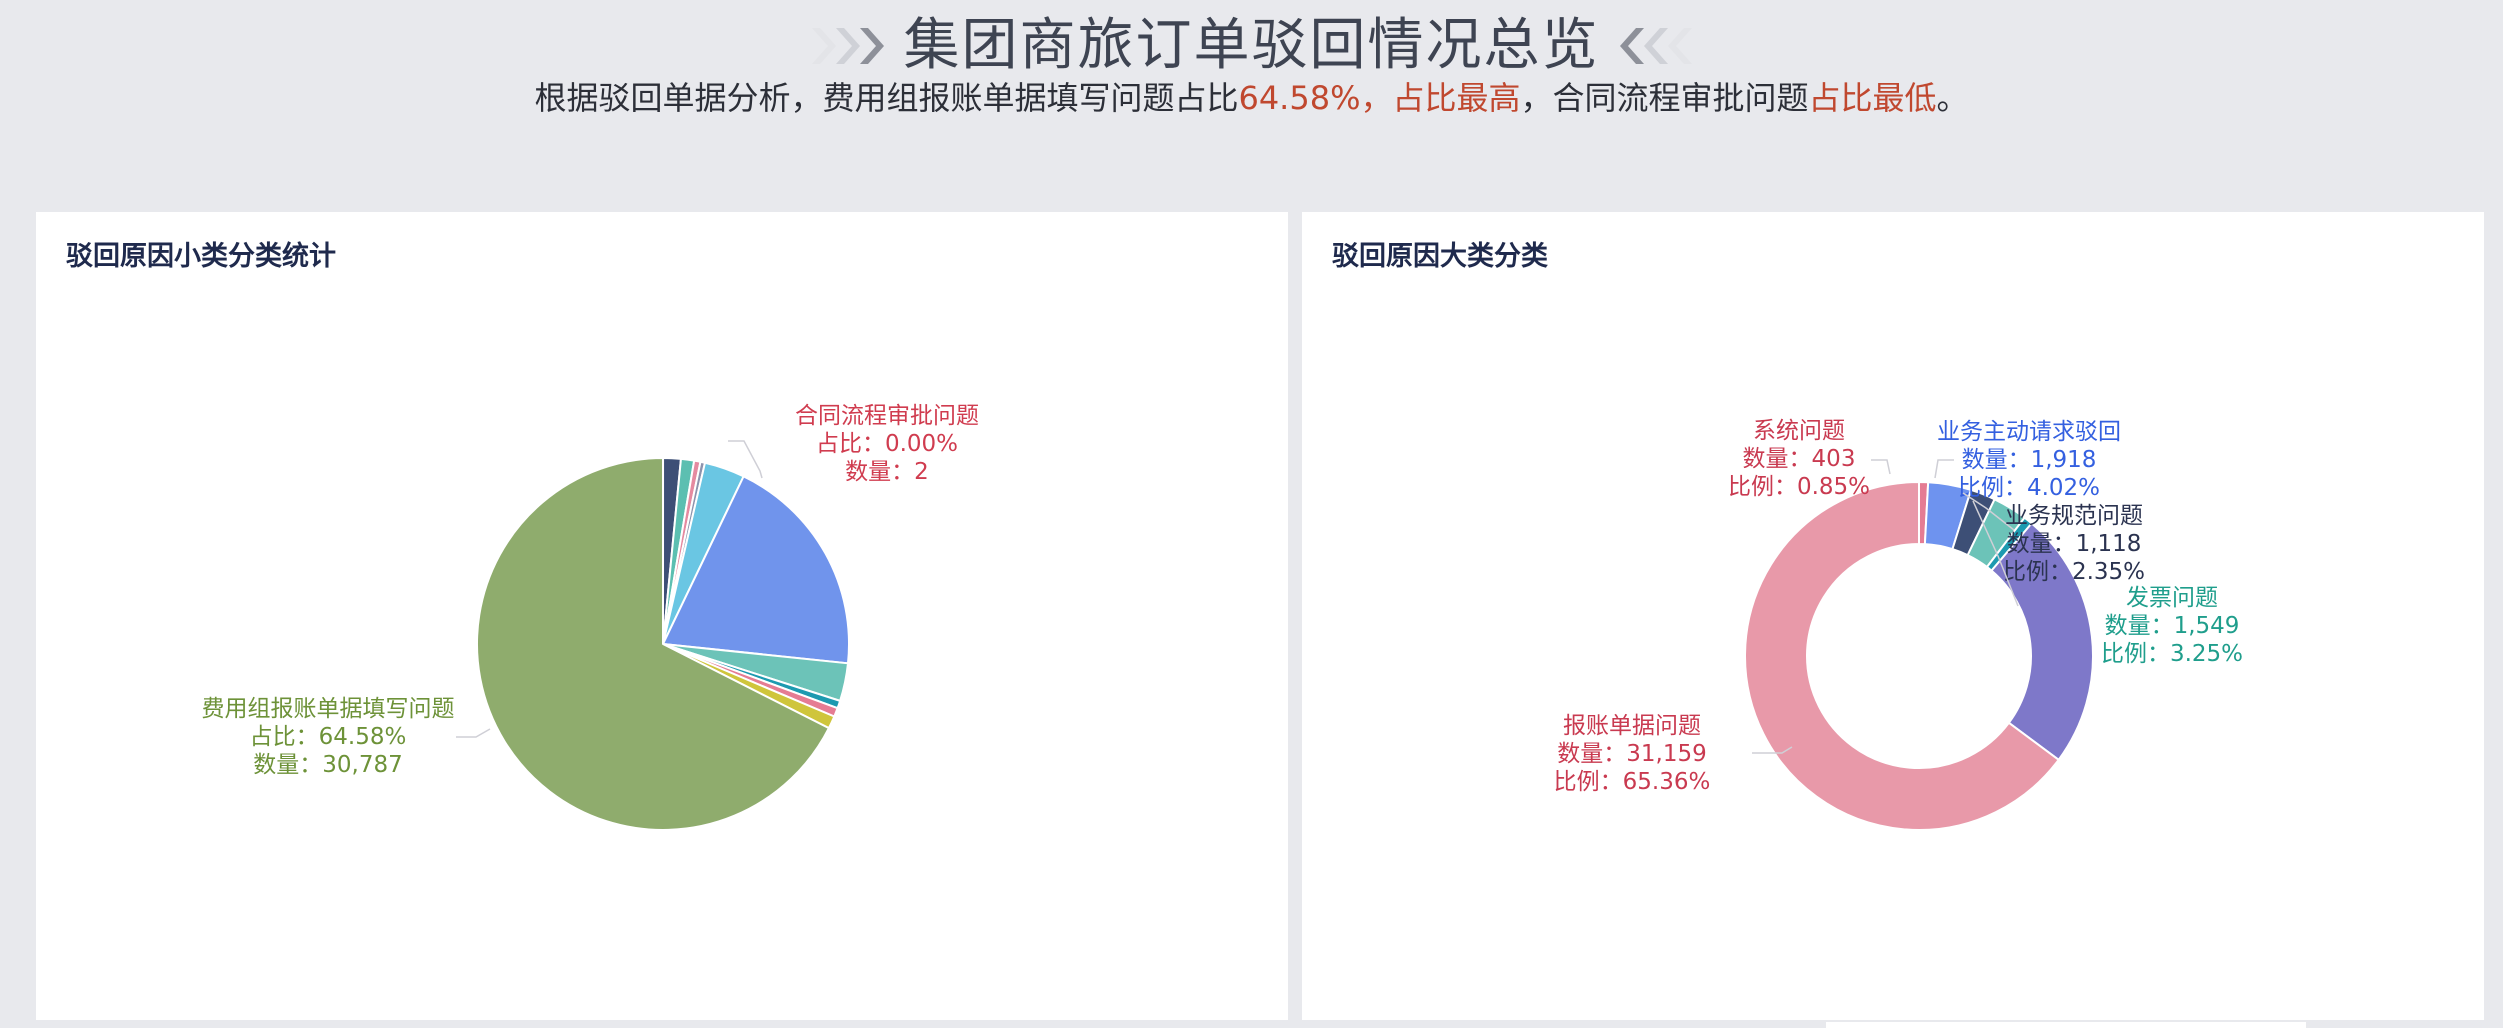 This screenshot has height=1028, width=2503. What do you see at coordinates (1872, 98) in the screenshot?
I see `subtitle-lowest: 占比最低` at bounding box center [1872, 98].